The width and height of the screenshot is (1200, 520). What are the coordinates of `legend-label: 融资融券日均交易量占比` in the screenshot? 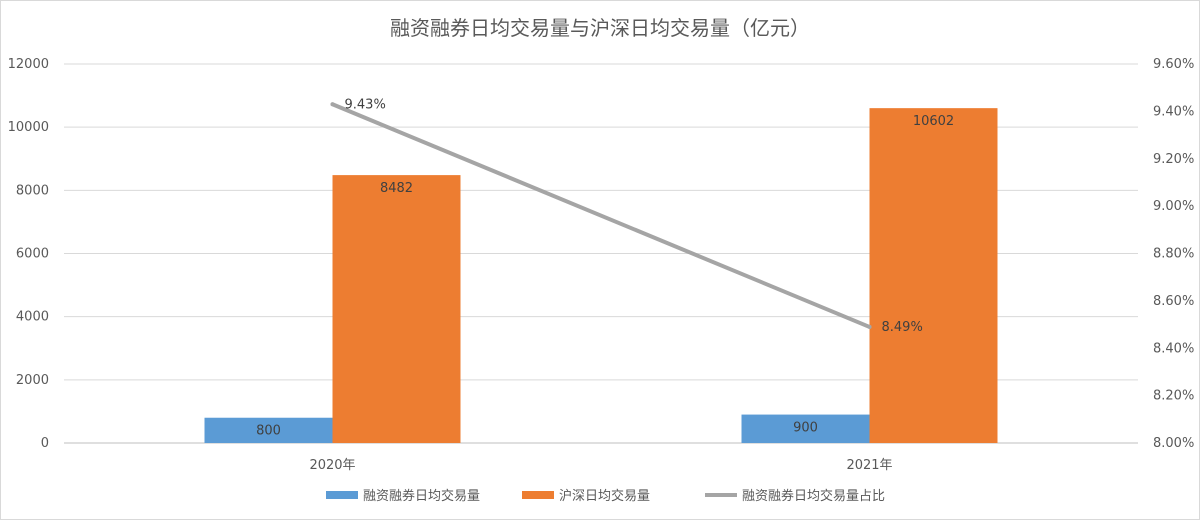 It's located at (813, 496).